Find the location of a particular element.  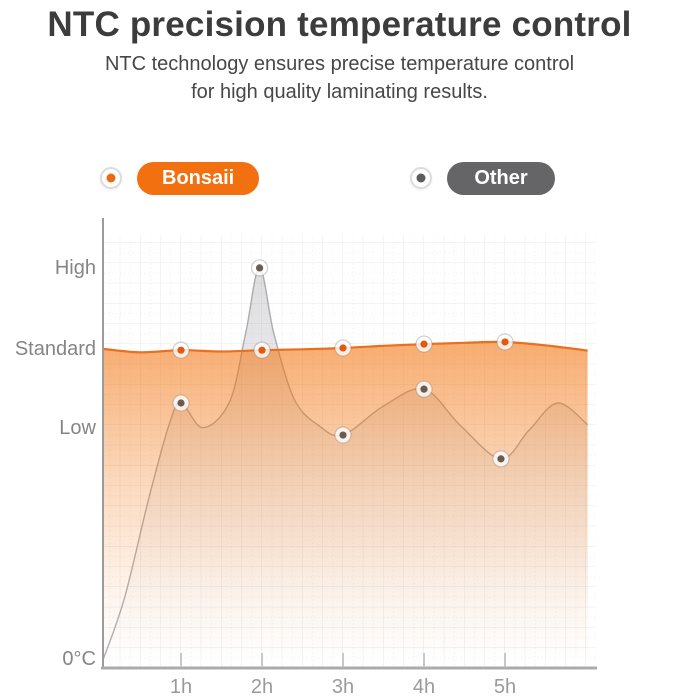

x-axis-label: 5h is located at coordinates (505, 687).